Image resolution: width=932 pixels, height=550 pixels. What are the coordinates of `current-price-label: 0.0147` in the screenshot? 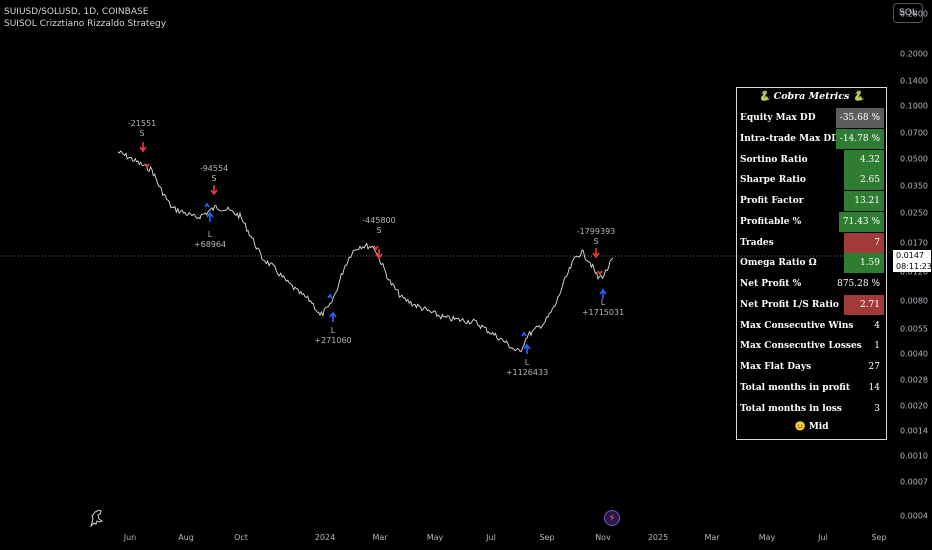 It's located at (912, 255).